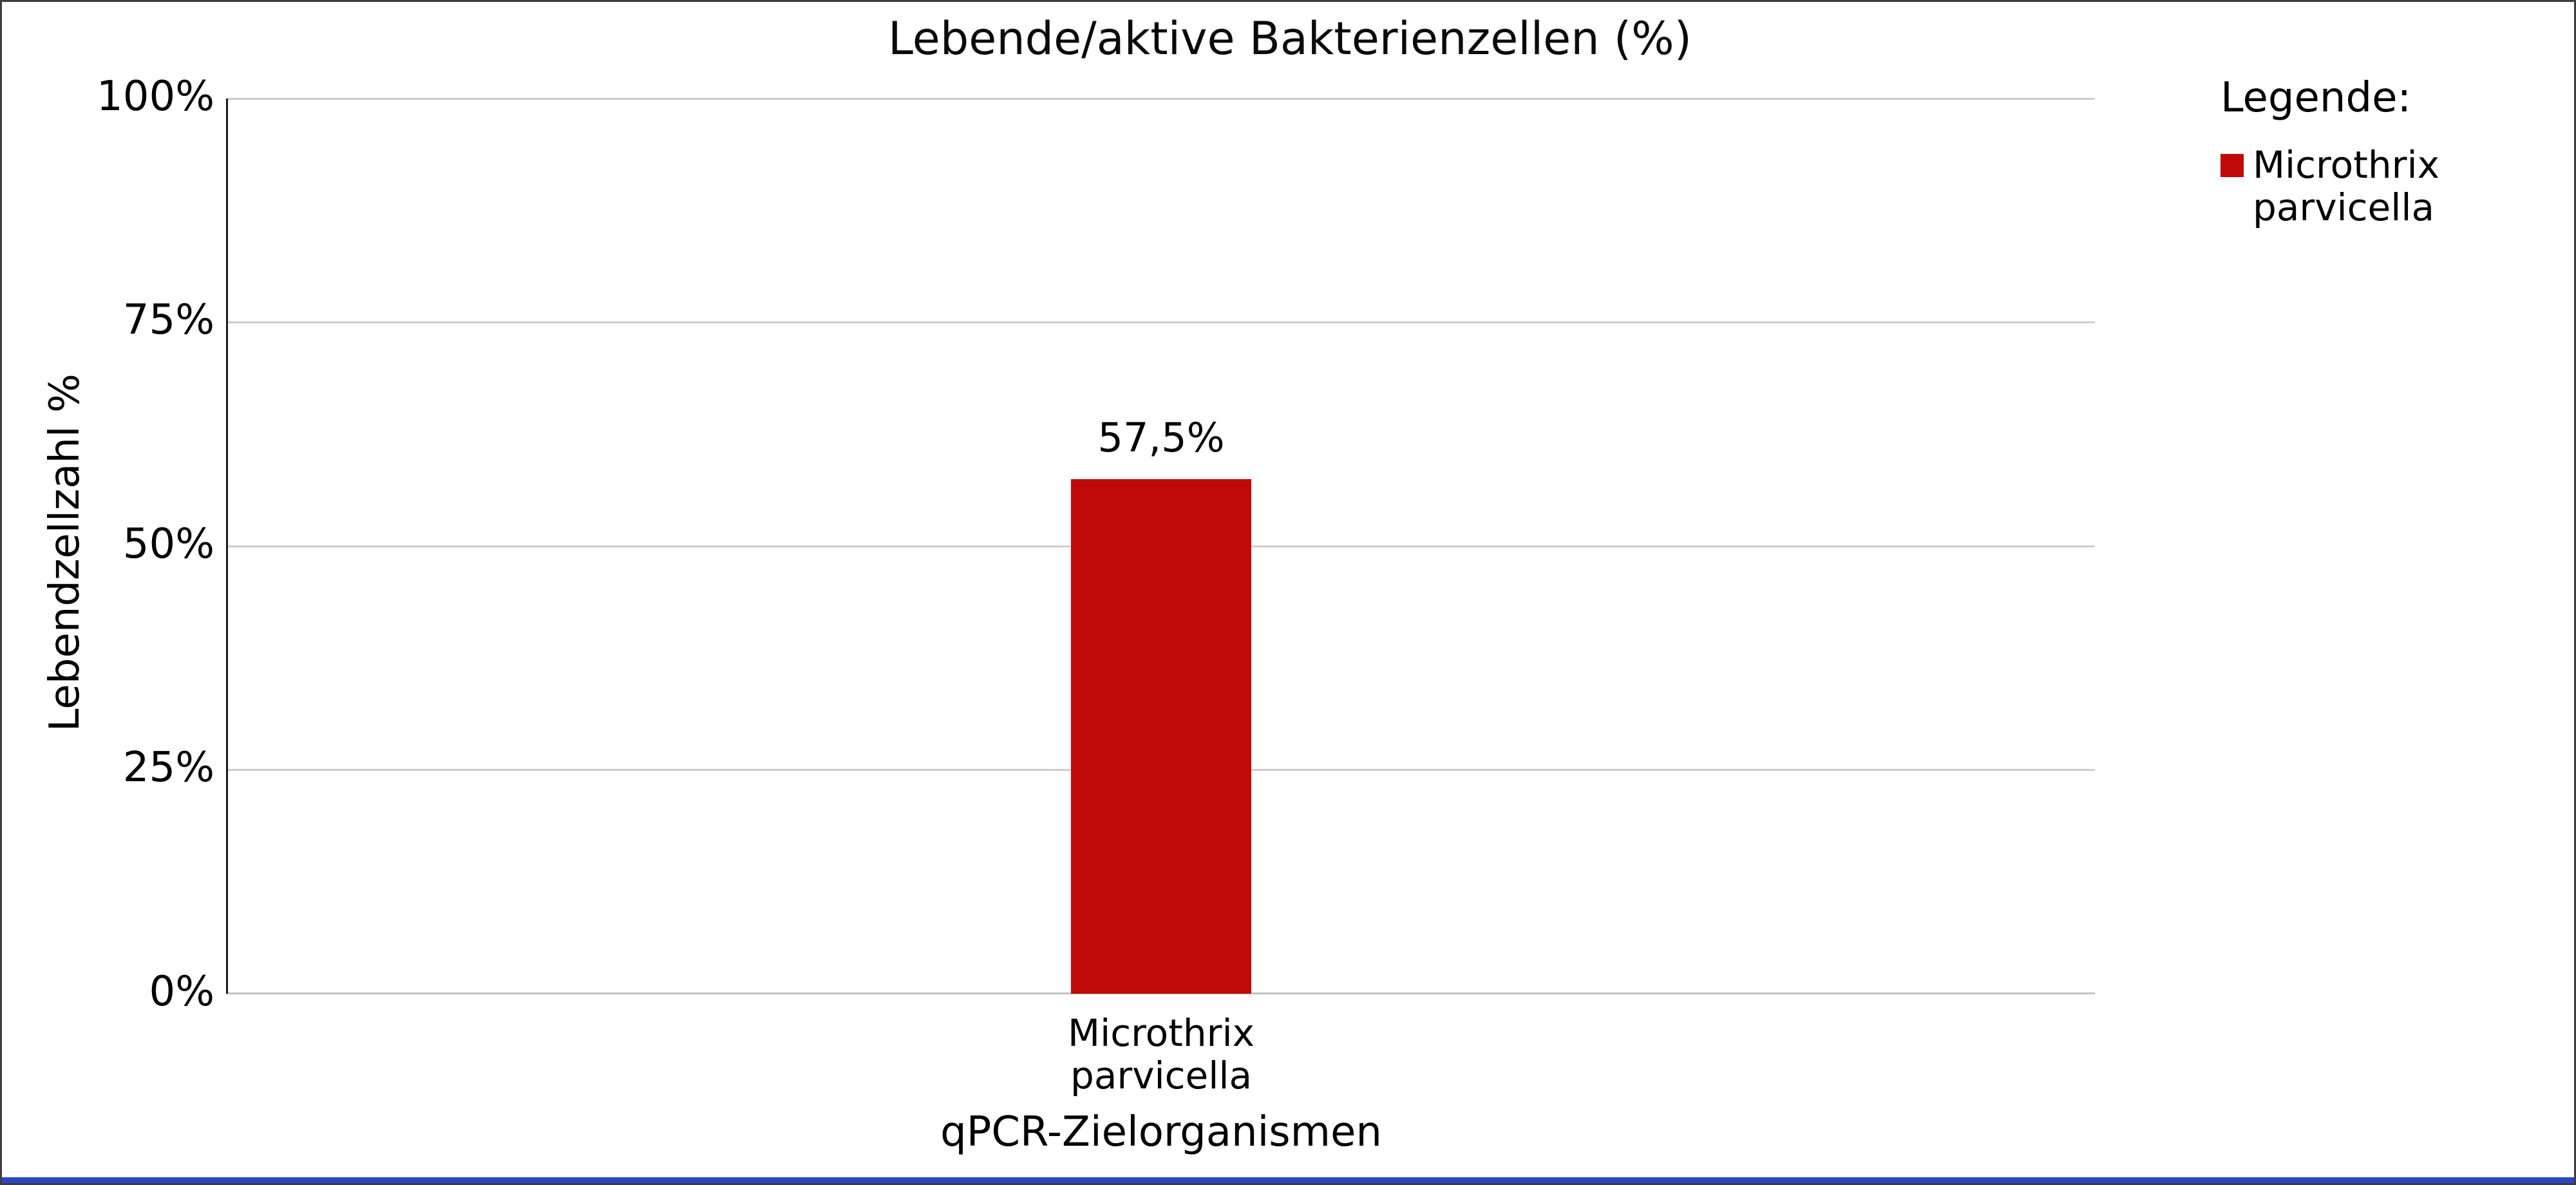 The height and width of the screenshot is (1185, 2576). I want to click on legend-item-microthrix-parvicella: Microthrix parvicella, so click(2396, 186).